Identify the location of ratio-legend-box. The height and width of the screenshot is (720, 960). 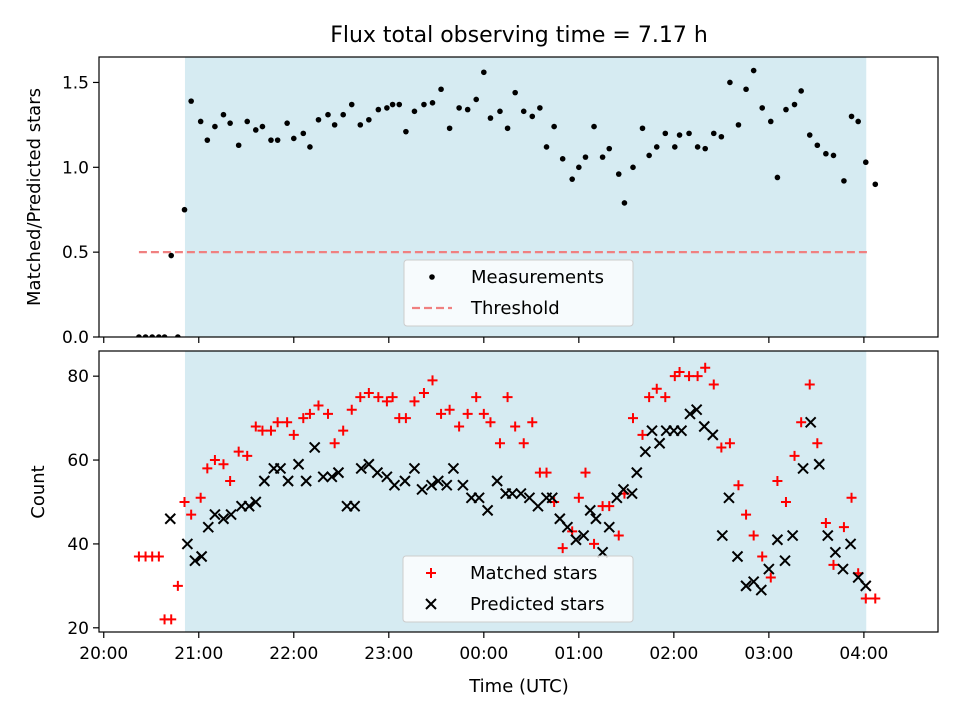
(518, 293).